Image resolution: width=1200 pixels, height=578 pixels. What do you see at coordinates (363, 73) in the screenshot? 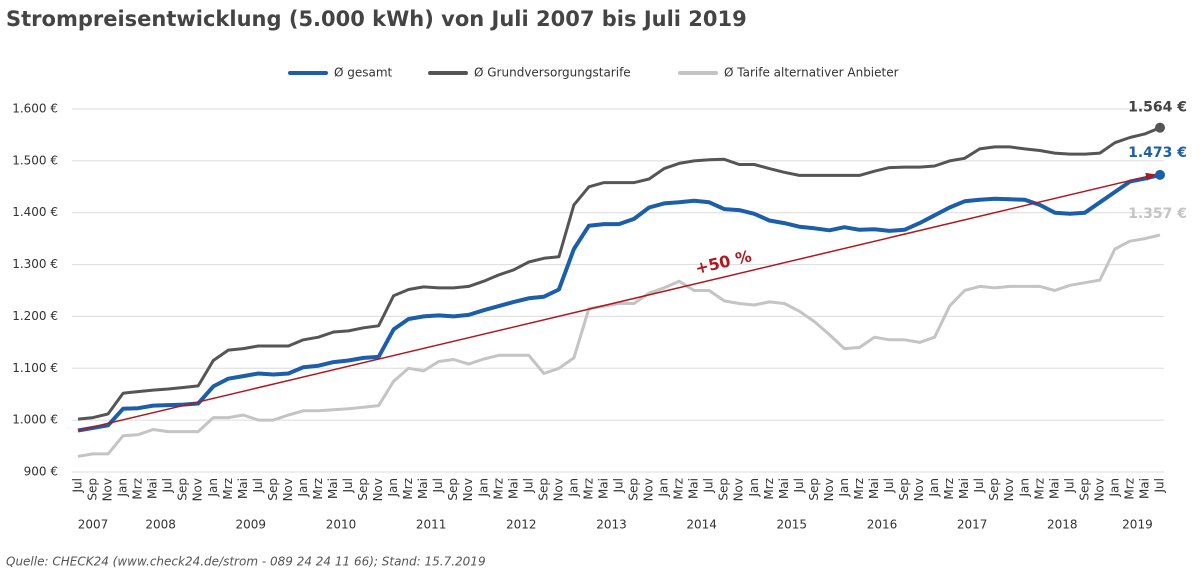
I see `legend-label: Ø gesamt` at bounding box center [363, 73].